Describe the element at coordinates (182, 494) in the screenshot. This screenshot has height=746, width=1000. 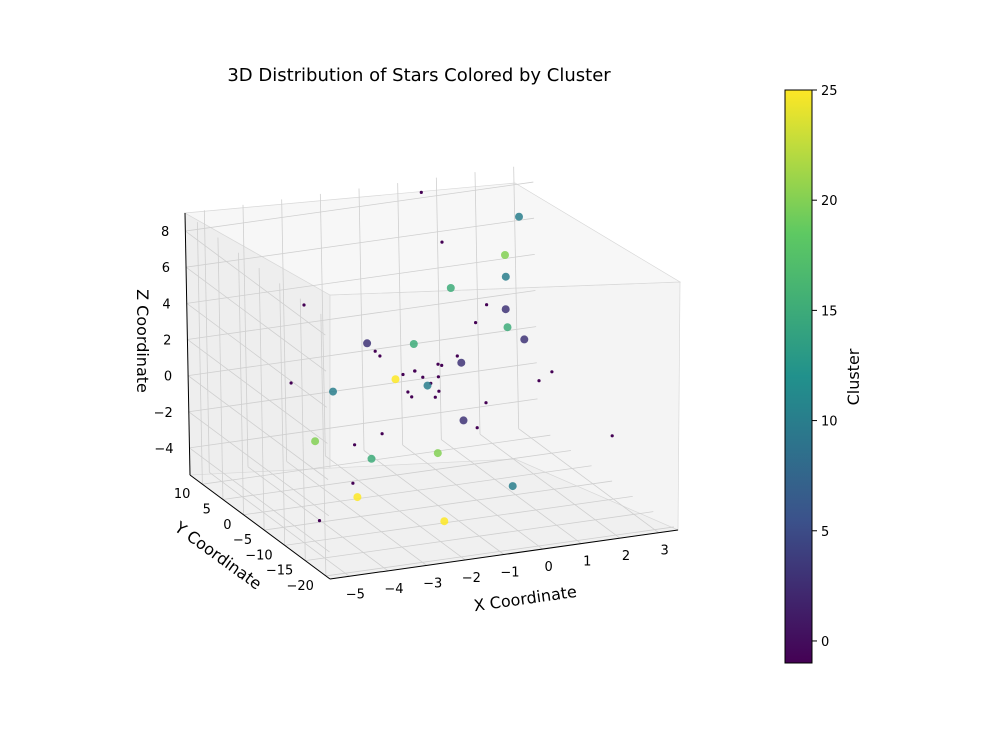
I see `y-tick-label: 10` at that location.